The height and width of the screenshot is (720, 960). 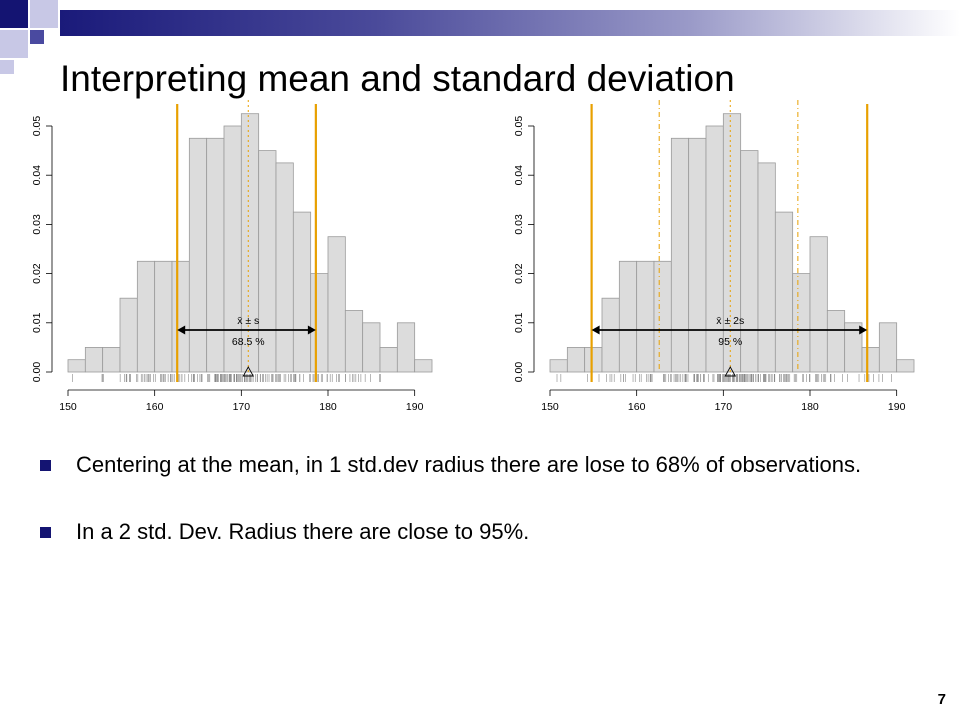 What do you see at coordinates (510, 23) in the screenshot?
I see `title-gradient-bar` at bounding box center [510, 23].